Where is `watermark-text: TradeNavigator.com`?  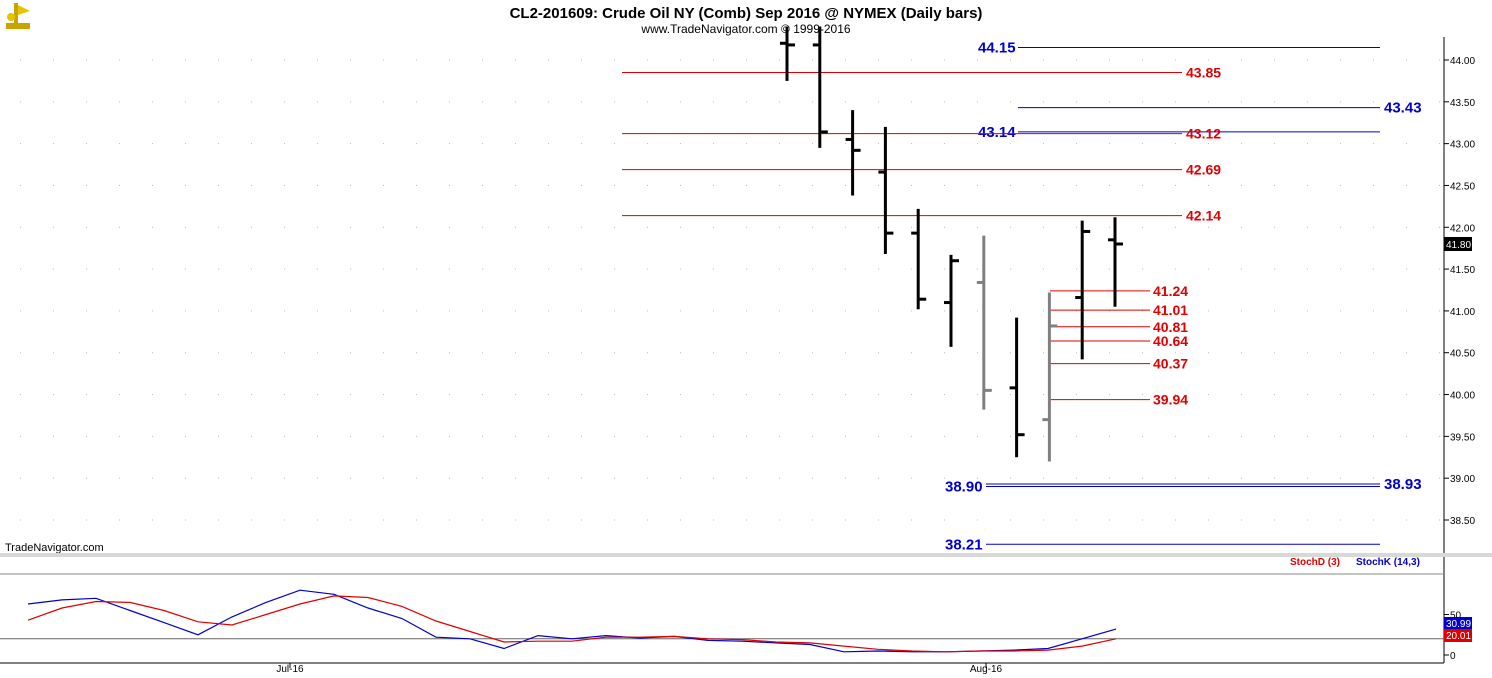 watermark-text: TradeNavigator.com is located at coordinates (54, 548).